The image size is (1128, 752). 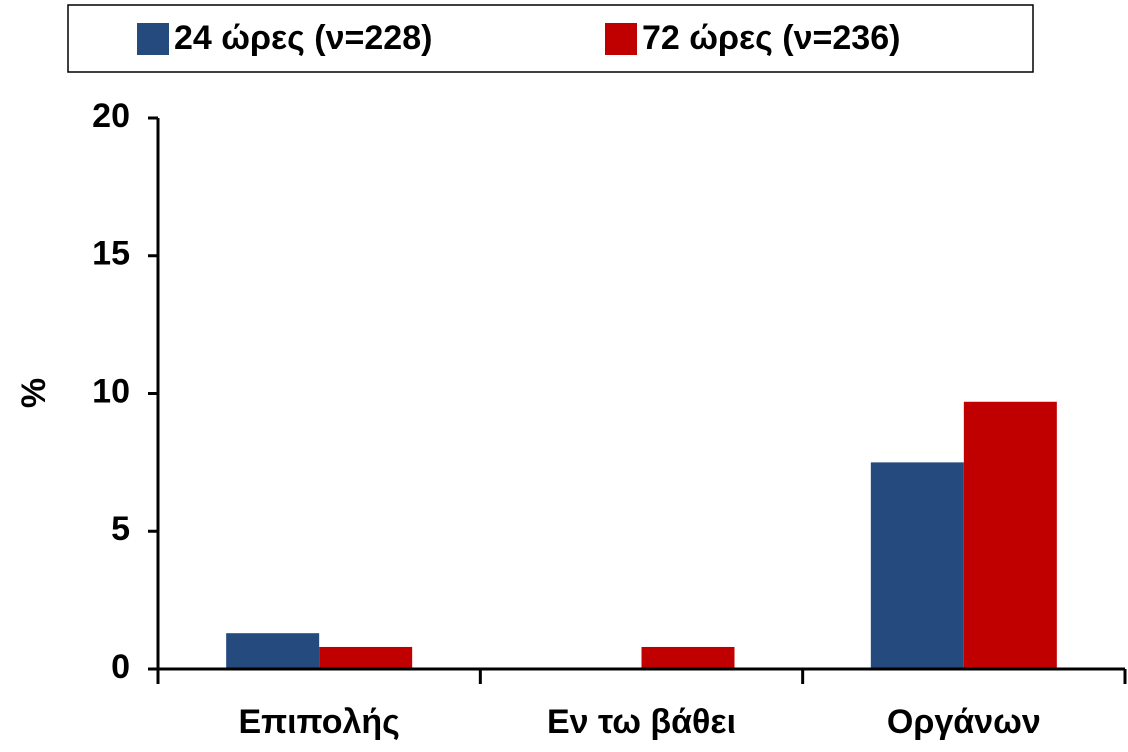 What do you see at coordinates (111, 116) in the screenshot?
I see `y-tick-label: 20` at bounding box center [111, 116].